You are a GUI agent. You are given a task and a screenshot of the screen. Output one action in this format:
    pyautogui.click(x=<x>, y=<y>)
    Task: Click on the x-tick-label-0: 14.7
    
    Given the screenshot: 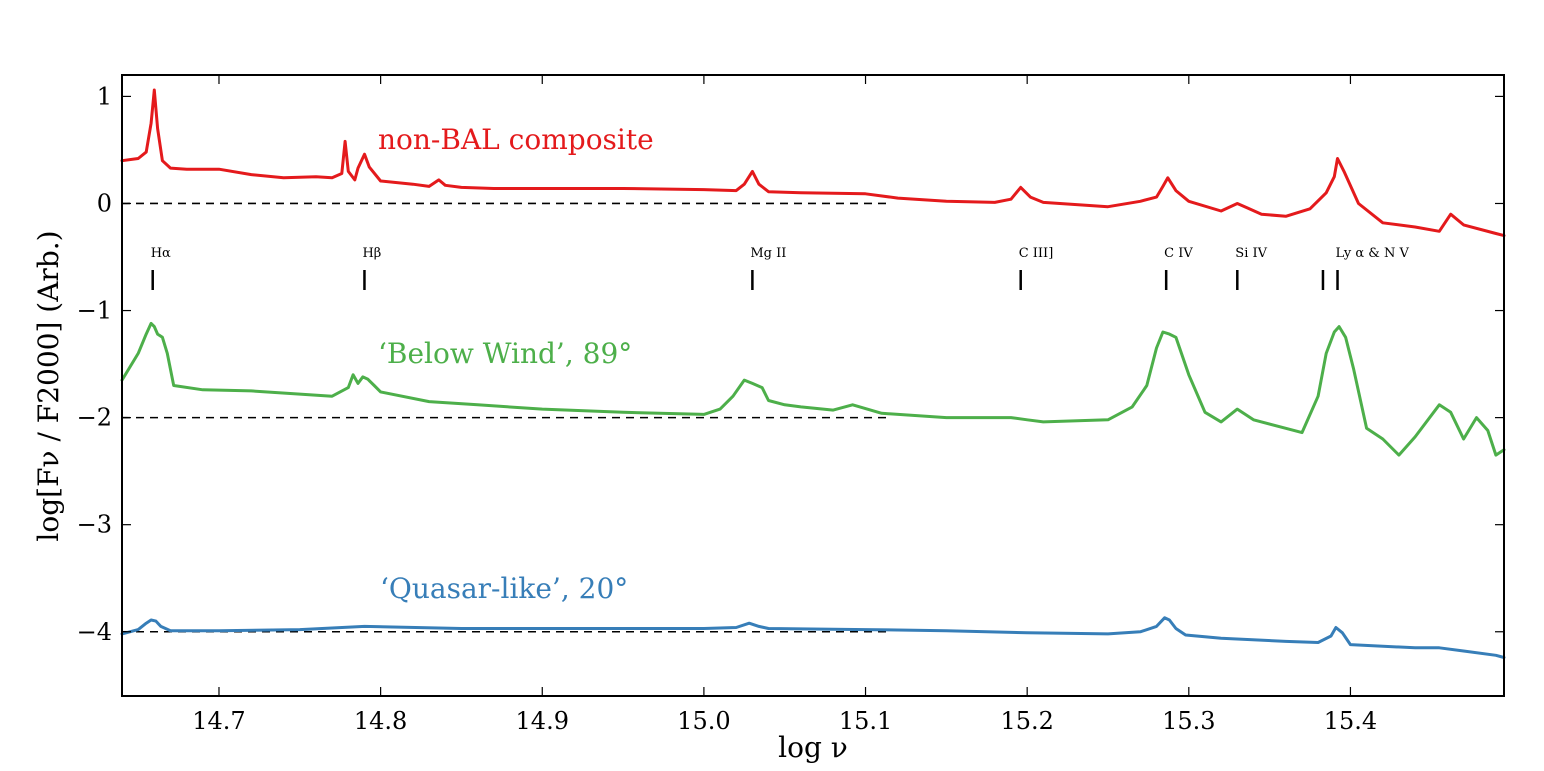 What is the action you would take?
    pyautogui.click(x=218, y=721)
    